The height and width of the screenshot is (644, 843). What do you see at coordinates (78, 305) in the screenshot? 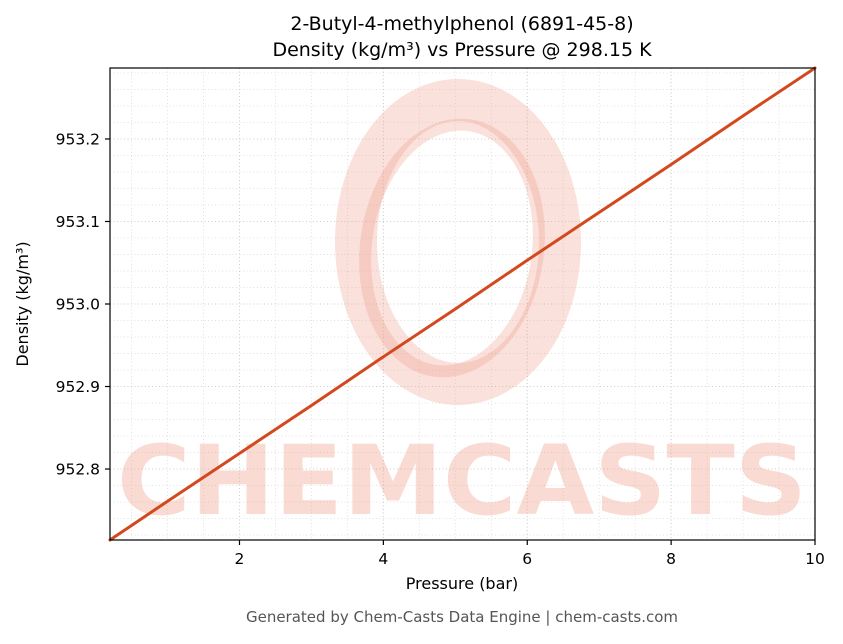
I see `y-tick-label: 953.0` at bounding box center [78, 305].